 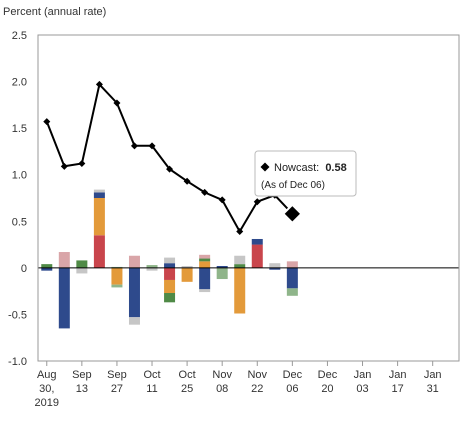 What do you see at coordinates (19, 129) in the screenshot?
I see `y-tick-label: 1.5` at bounding box center [19, 129].